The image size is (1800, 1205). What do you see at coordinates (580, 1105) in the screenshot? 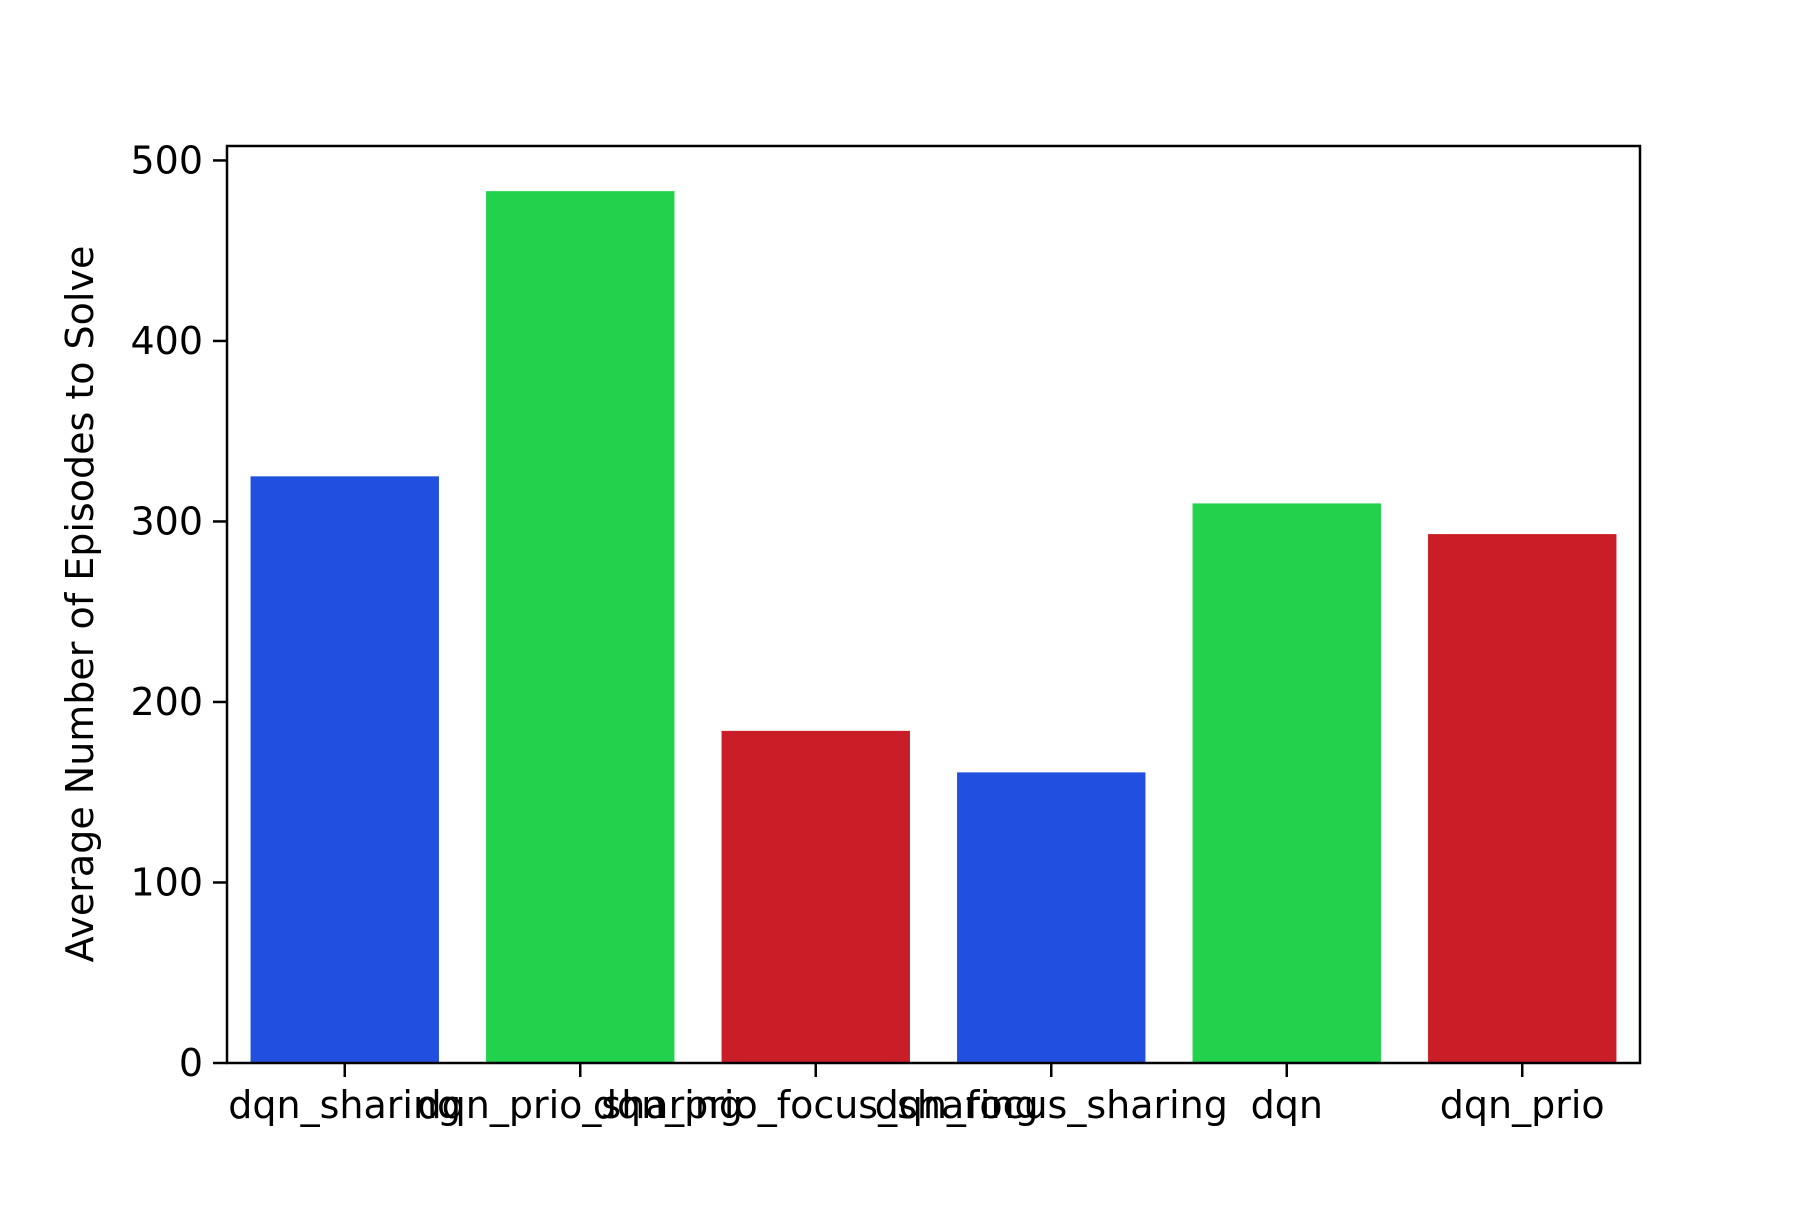
I see `x-tick-label: dqn_prio_sharing` at bounding box center [580, 1105].